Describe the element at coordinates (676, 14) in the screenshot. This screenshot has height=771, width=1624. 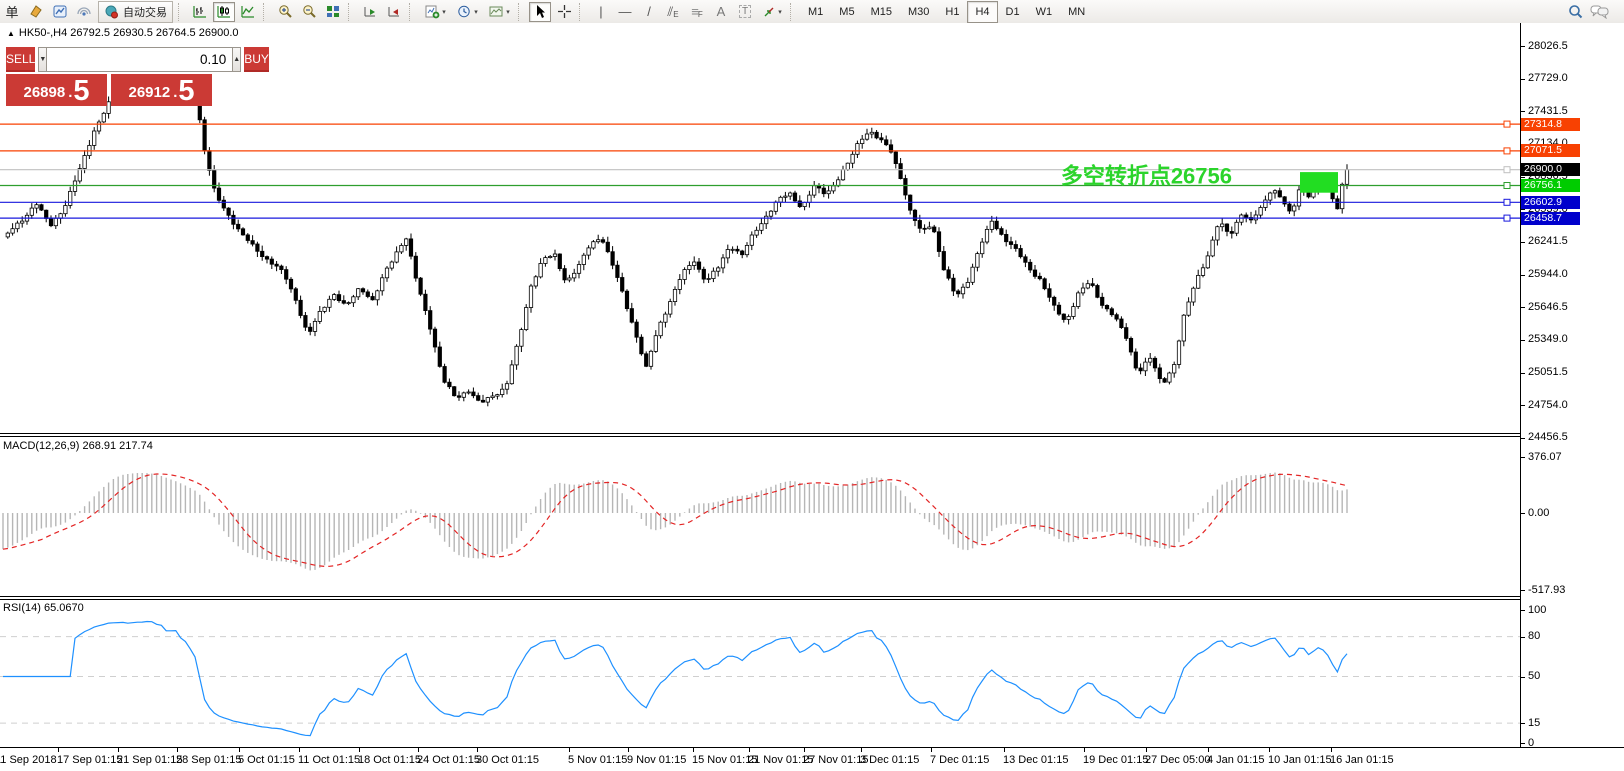
I see `channel-sub-label: E` at that location.